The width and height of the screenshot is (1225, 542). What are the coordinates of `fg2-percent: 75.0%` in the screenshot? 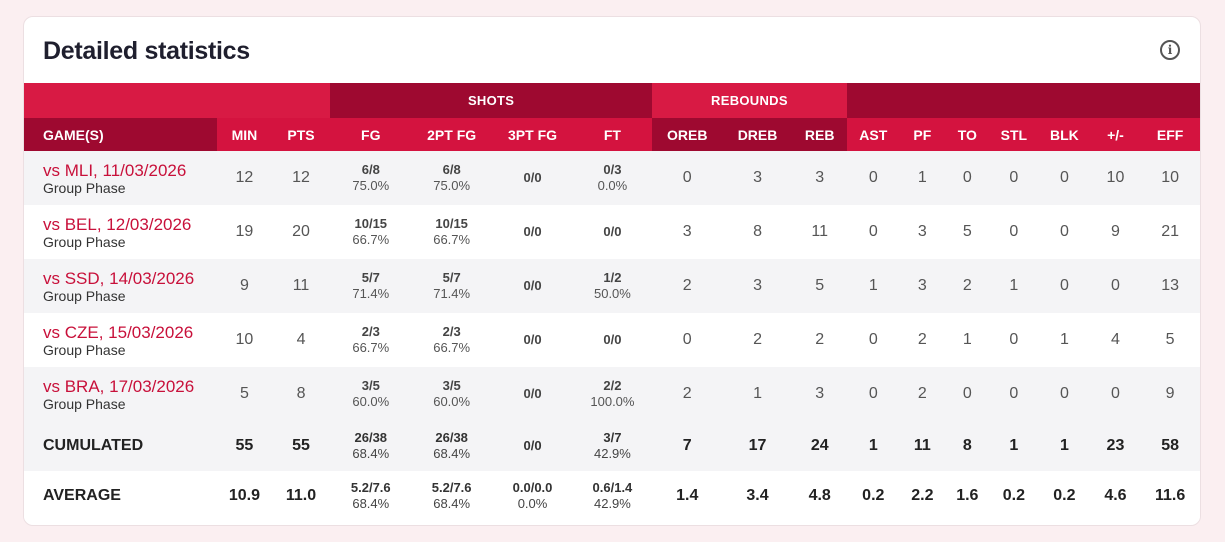 It's located at (452, 185).